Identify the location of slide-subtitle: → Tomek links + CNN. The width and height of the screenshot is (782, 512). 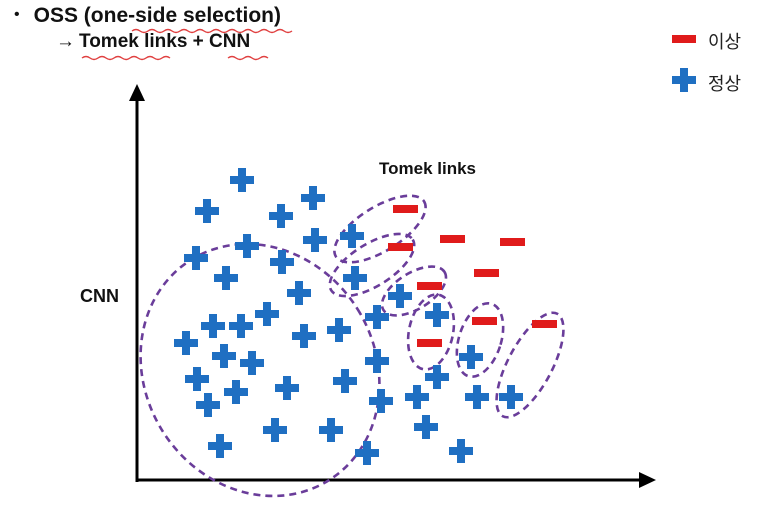
(153, 42).